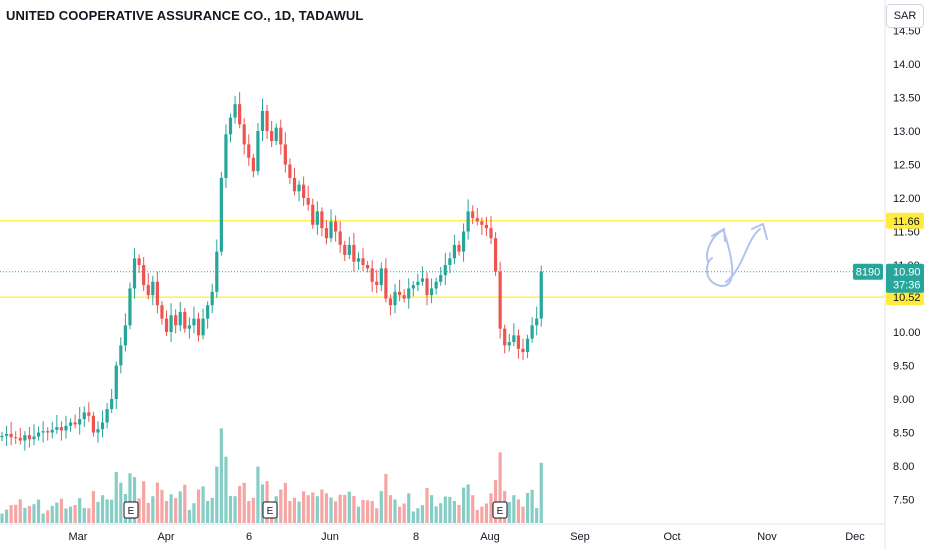 This screenshot has width=932, height=550. I want to click on currency-button: SAR, so click(905, 16).